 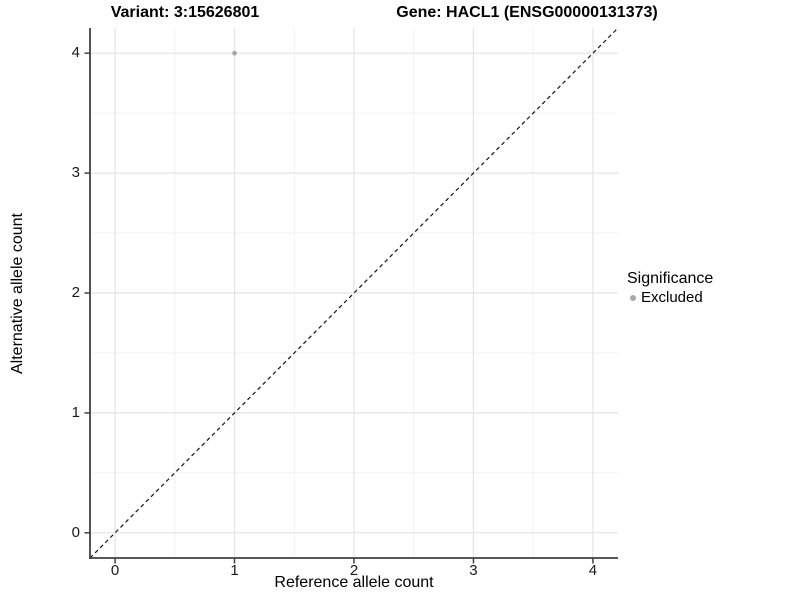 What do you see at coordinates (75, 412) in the screenshot?
I see `y-tick-label: 1` at bounding box center [75, 412].